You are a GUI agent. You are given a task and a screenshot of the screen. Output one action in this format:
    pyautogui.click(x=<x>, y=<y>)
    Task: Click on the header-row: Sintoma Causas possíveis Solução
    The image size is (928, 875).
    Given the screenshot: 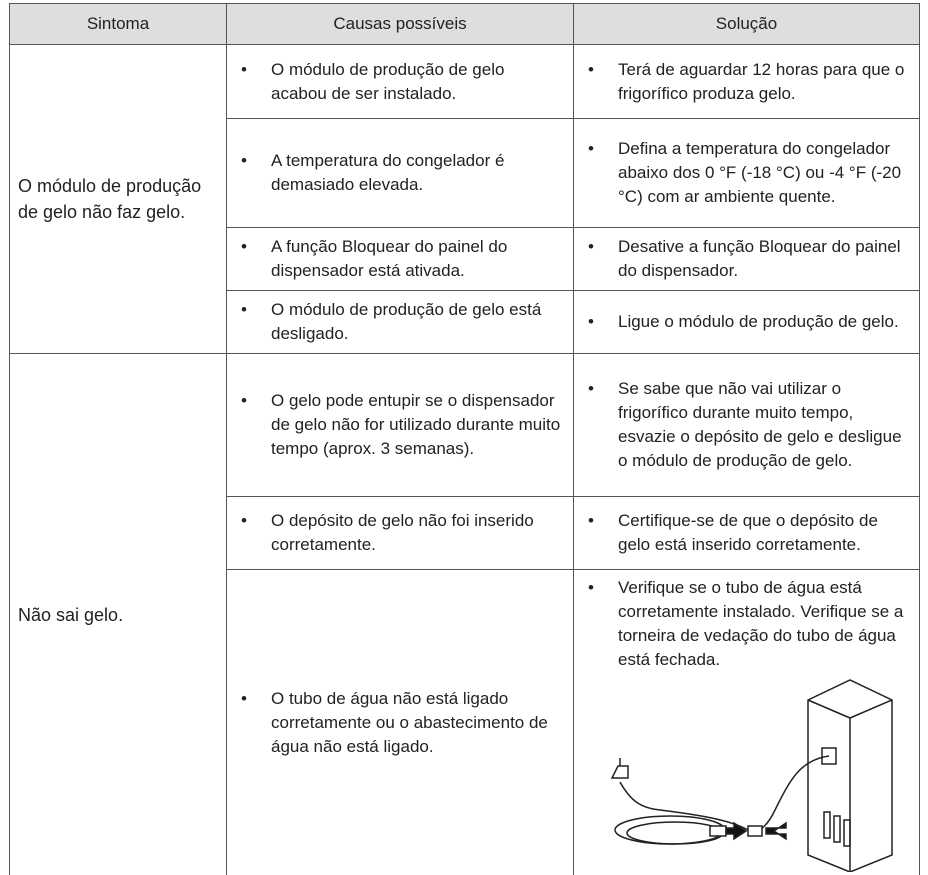 What is the action you would take?
    pyautogui.click(x=464, y=24)
    